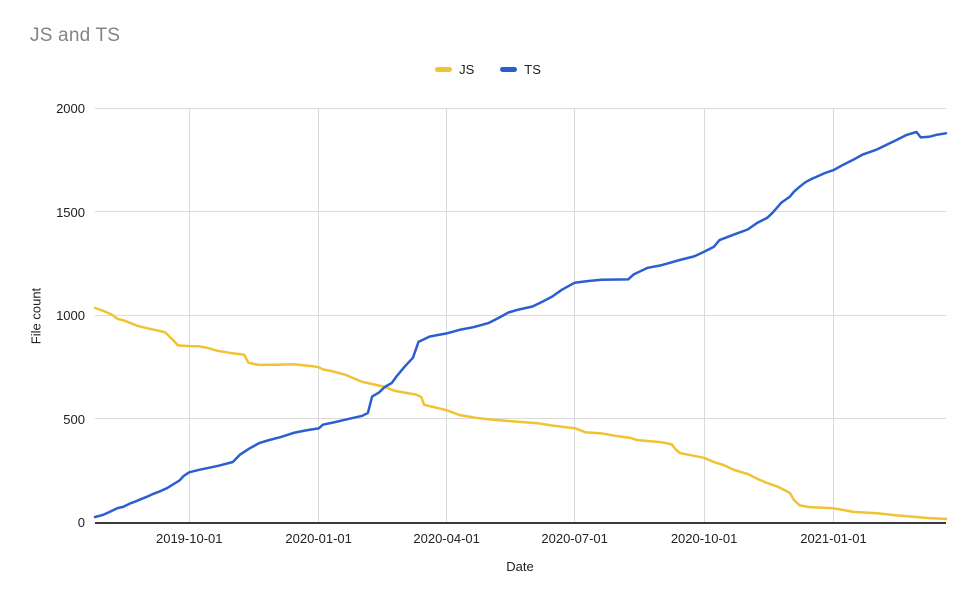 This screenshot has height=603, width=976. What do you see at coordinates (81, 522) in the screenshot?
I see `y-tick-label: 0` at bounding box center [81, 522].